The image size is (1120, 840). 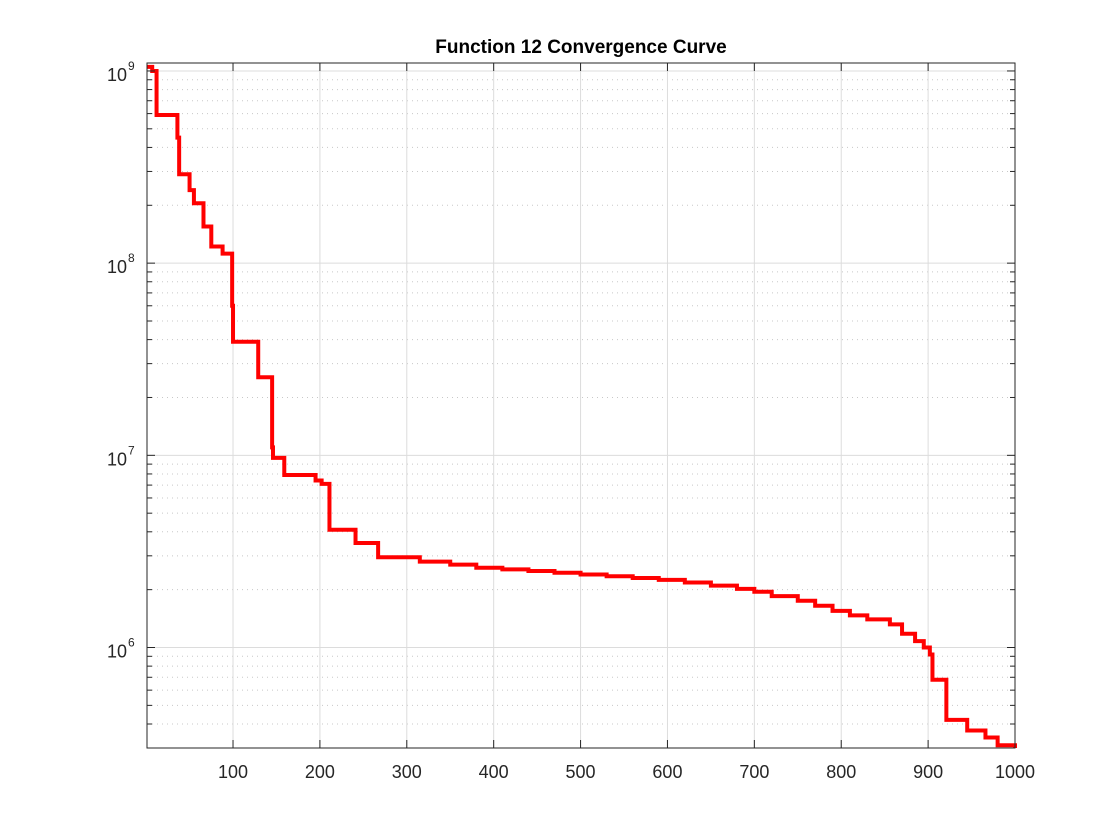 I want to click on x-tick-label: 800, so click(x=841, y=772).